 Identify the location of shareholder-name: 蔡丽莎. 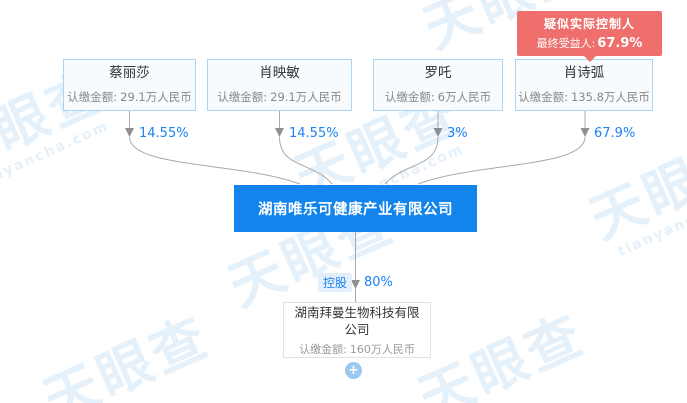
(129, 73).